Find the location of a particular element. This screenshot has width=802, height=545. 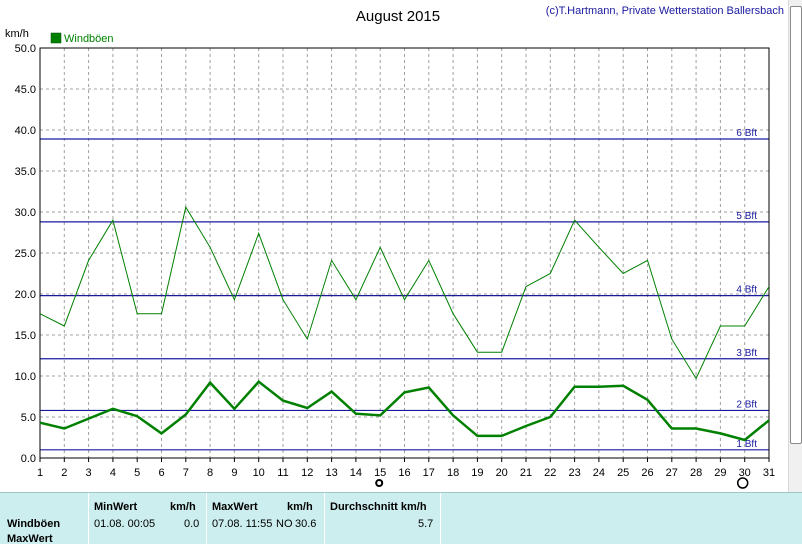

x-tick-label: 4 is located at coordinates (113, 473).